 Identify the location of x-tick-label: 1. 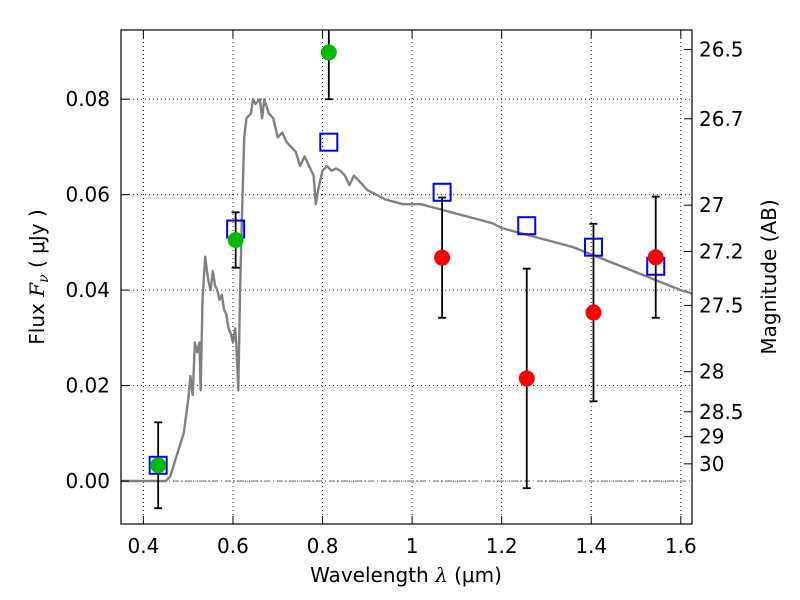
(412, 546).